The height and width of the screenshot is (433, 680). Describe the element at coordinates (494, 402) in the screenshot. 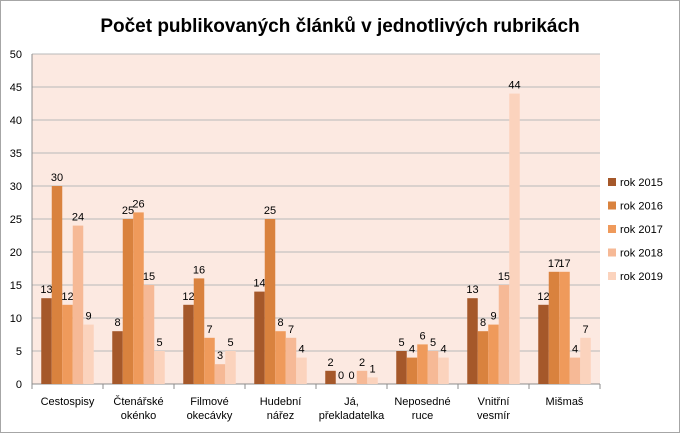

I see `x-tick-label: Vnitřní` at that location.